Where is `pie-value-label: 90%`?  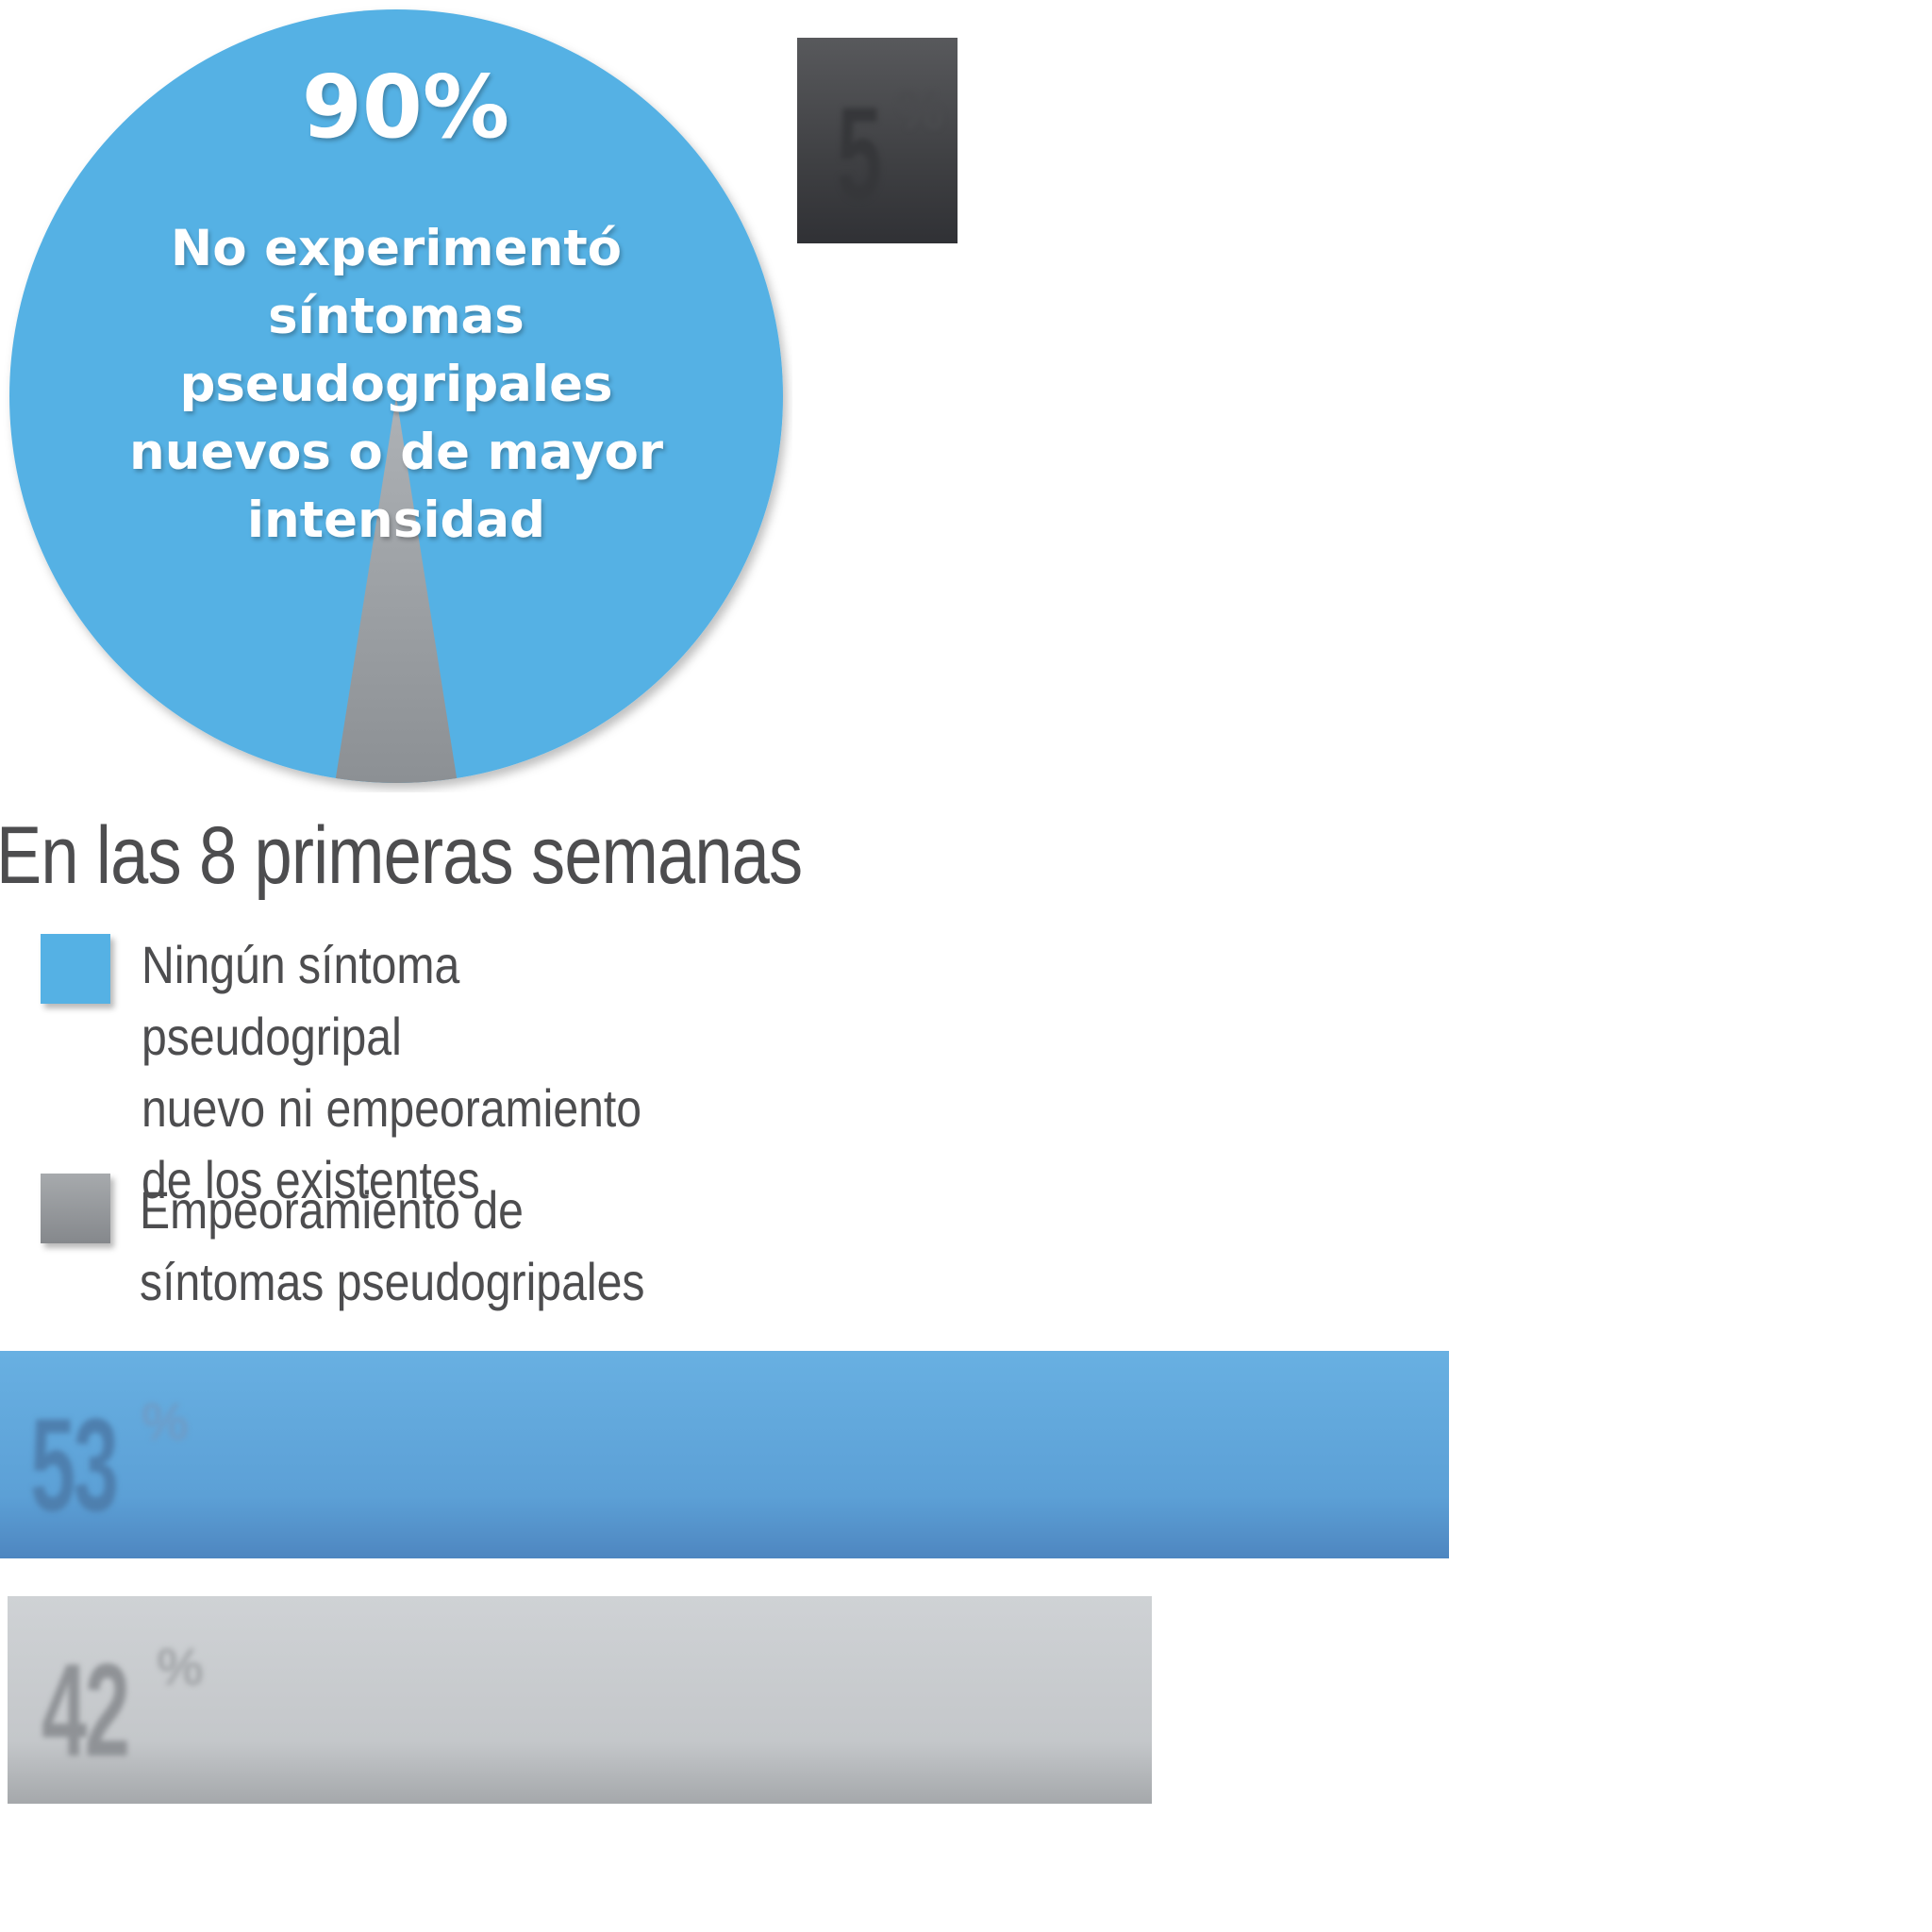
pie-value-label: 90% is located at coordinates (405, 107).